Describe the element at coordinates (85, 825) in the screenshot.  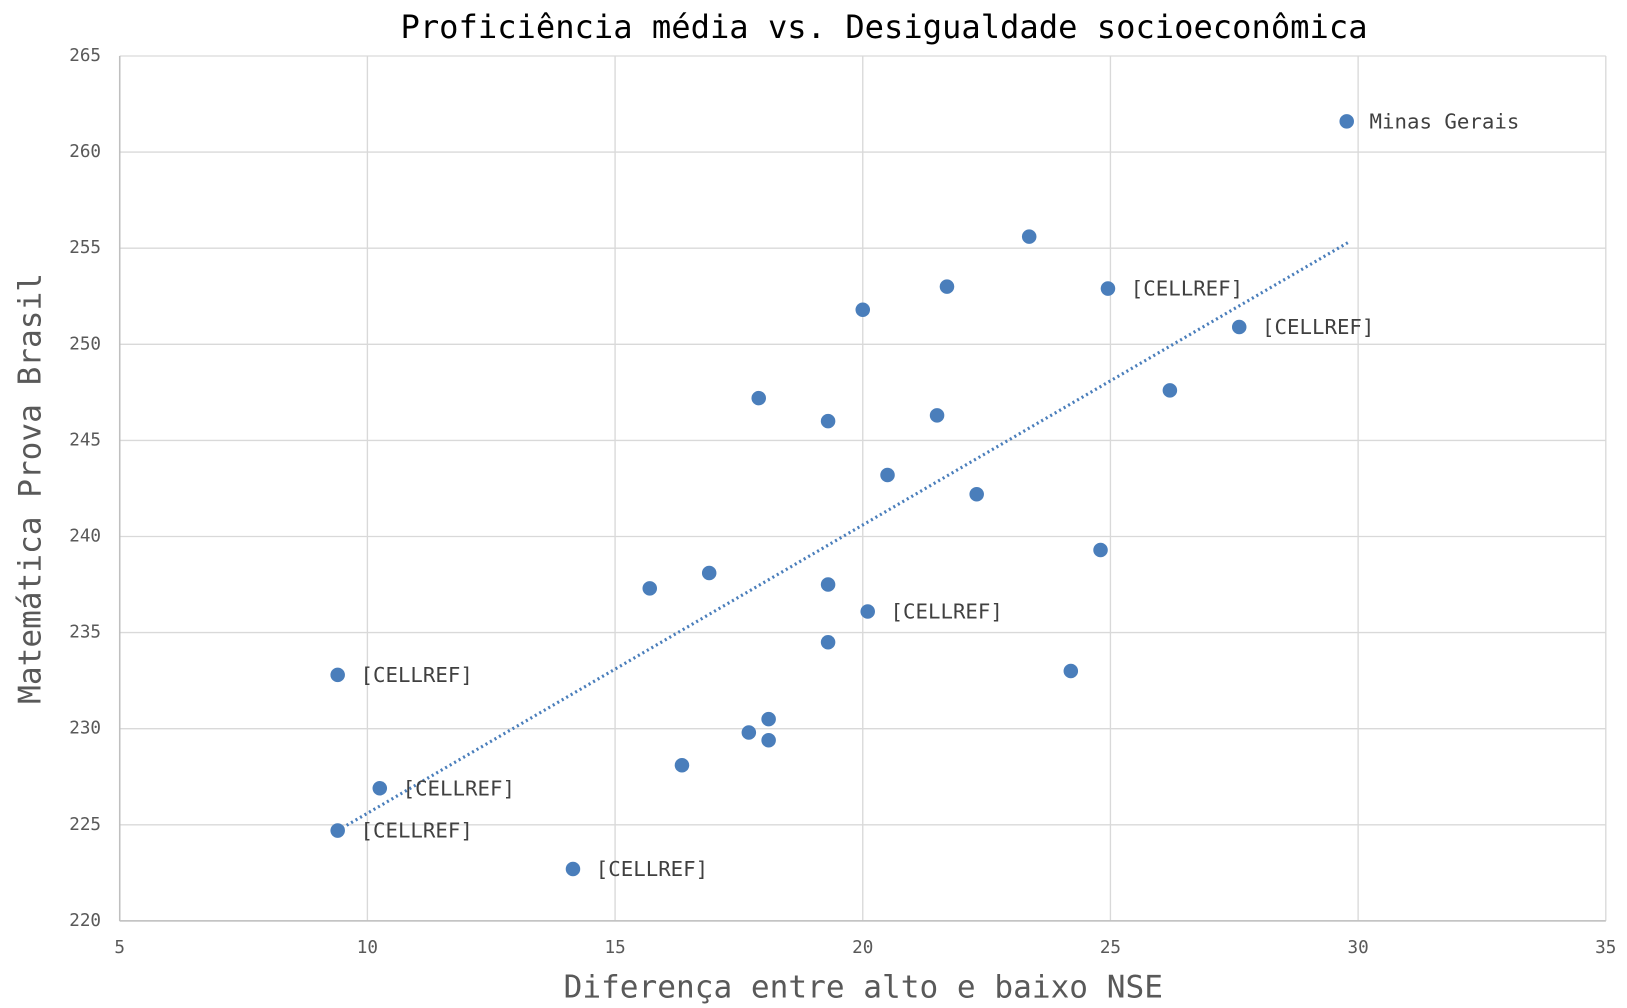
I see `y-tick-label: 225` at that location.